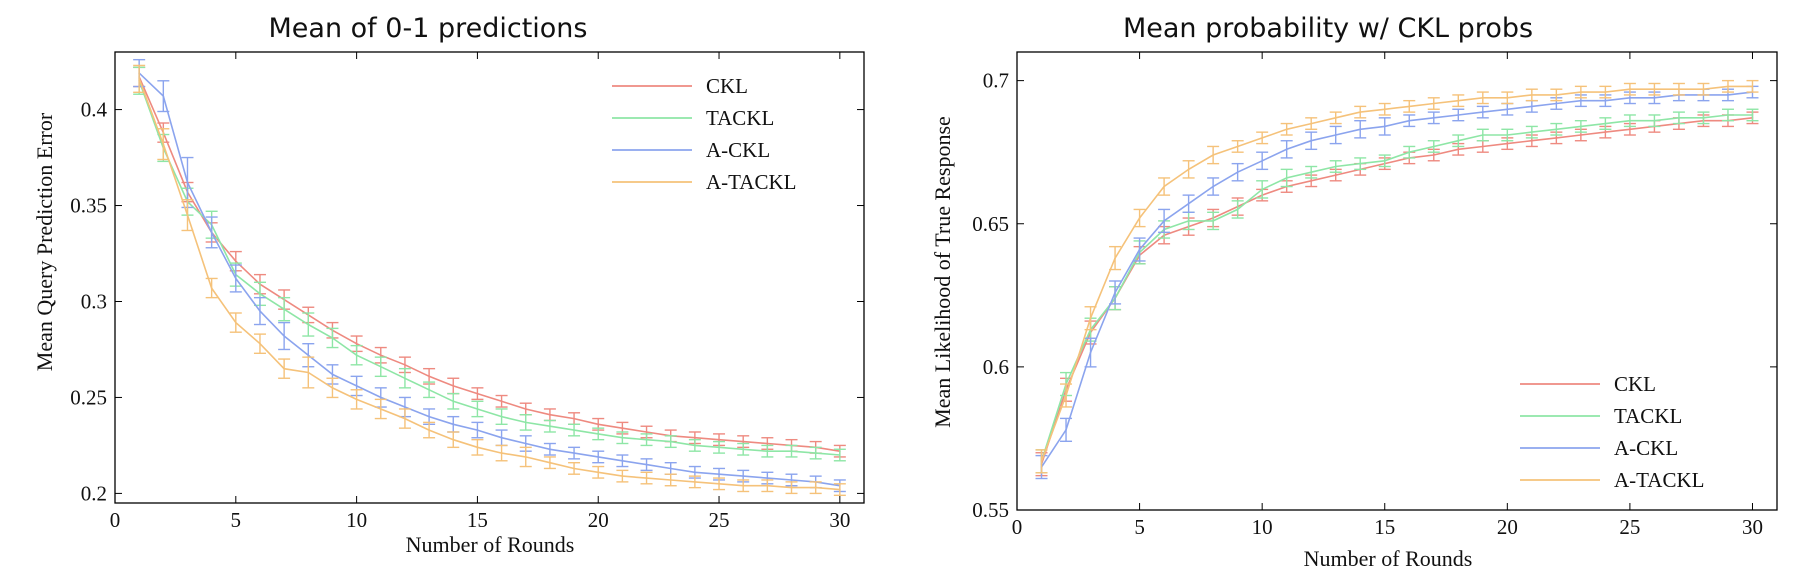 The height and width of the screenshot is (582, 1800). I want to click on legend-label: CKL, so click(1635, 384).